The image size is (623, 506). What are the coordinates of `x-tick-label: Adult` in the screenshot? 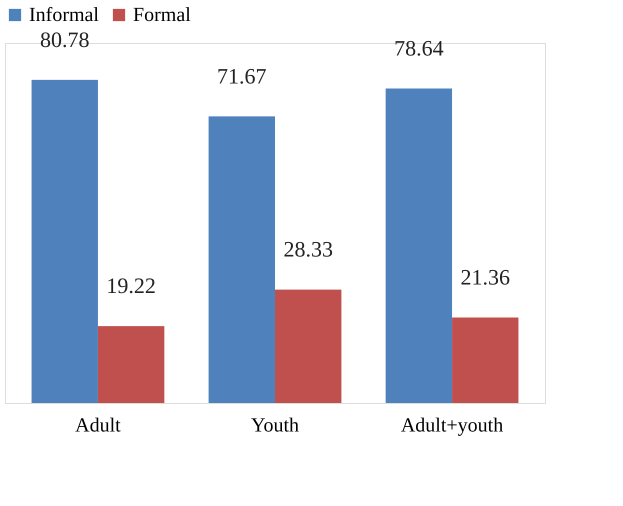 It's located at (98, 425).